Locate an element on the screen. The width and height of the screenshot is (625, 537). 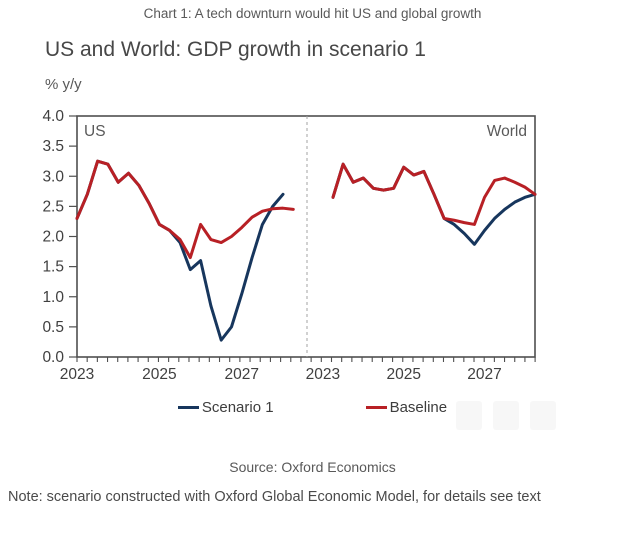
legend-item-scenario1: Scenario 1 is located at coordinates (225, 407).